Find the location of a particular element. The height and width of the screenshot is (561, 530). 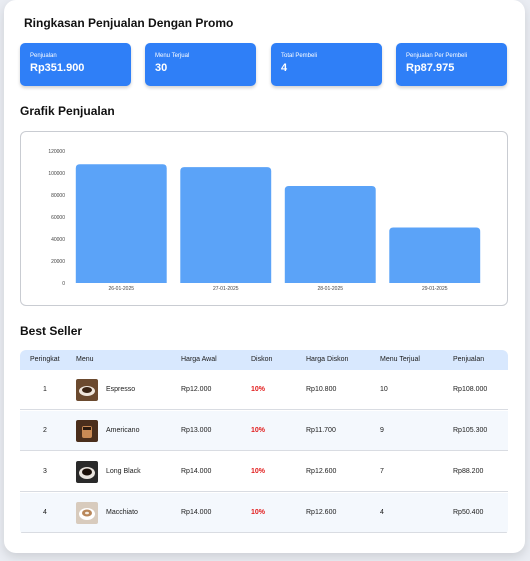

col-rank: Peringkat is located at coordinates (45, 359).